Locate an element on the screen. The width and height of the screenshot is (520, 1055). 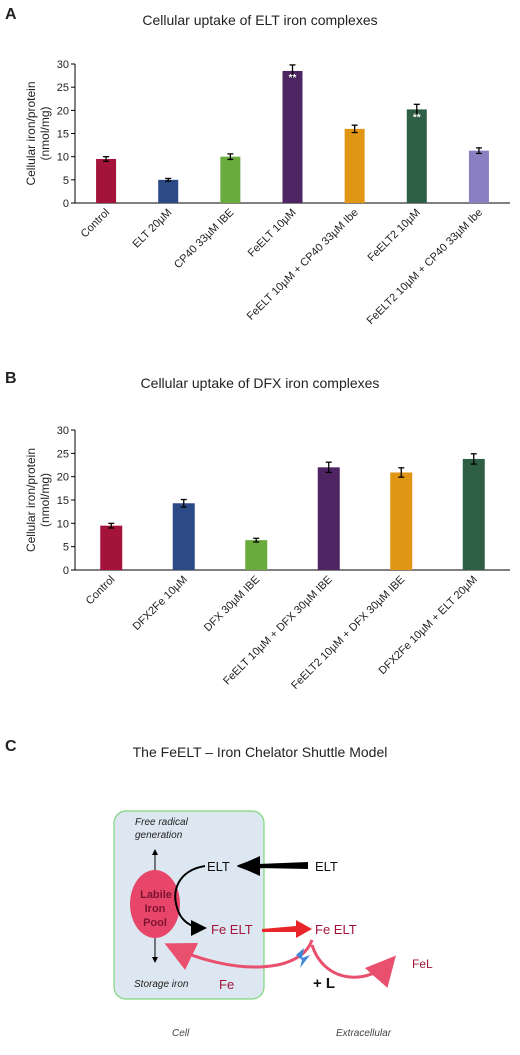
cell-box is located at coordinates (189, 905).